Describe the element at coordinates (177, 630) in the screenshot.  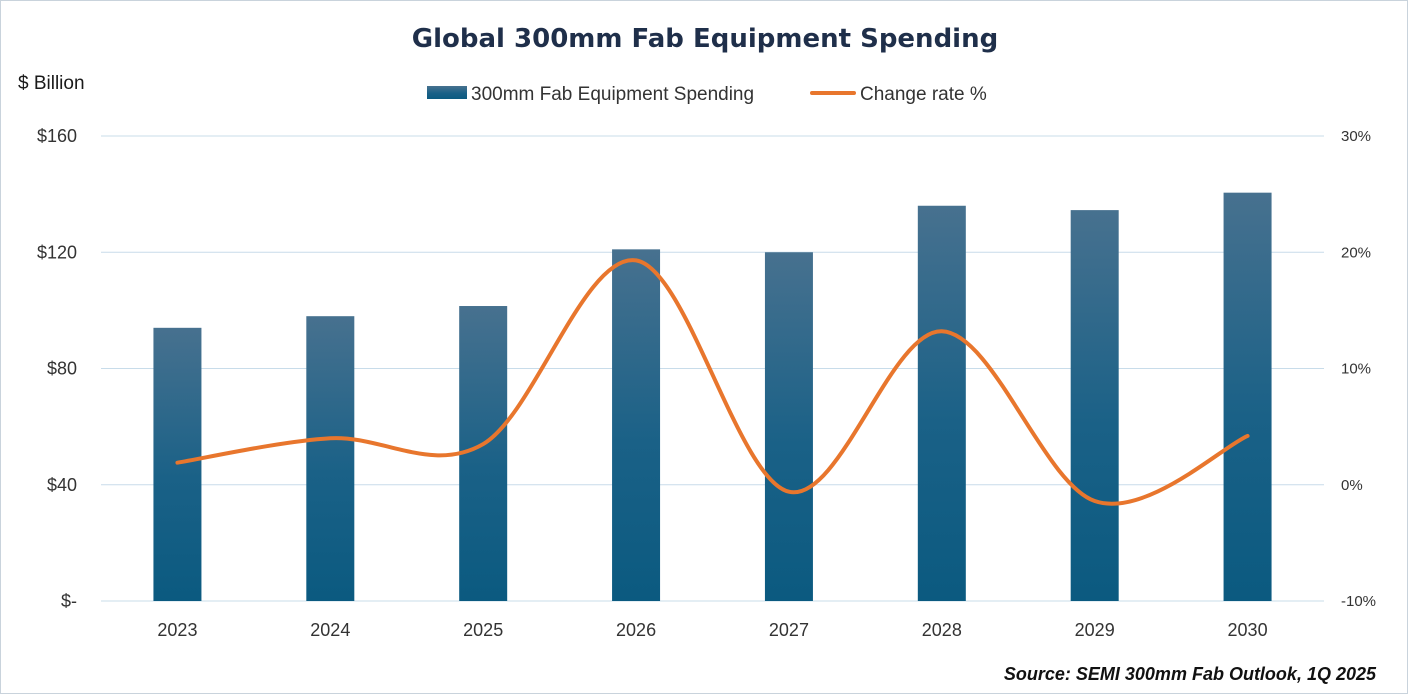
I see `x-tick-label: 2023` at that location.